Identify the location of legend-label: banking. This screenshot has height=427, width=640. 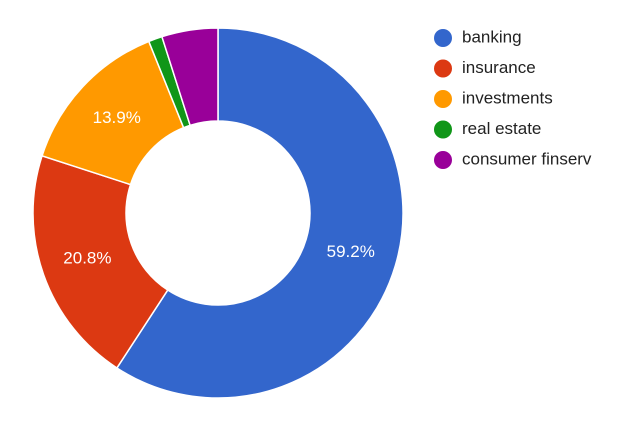
(492, 36).